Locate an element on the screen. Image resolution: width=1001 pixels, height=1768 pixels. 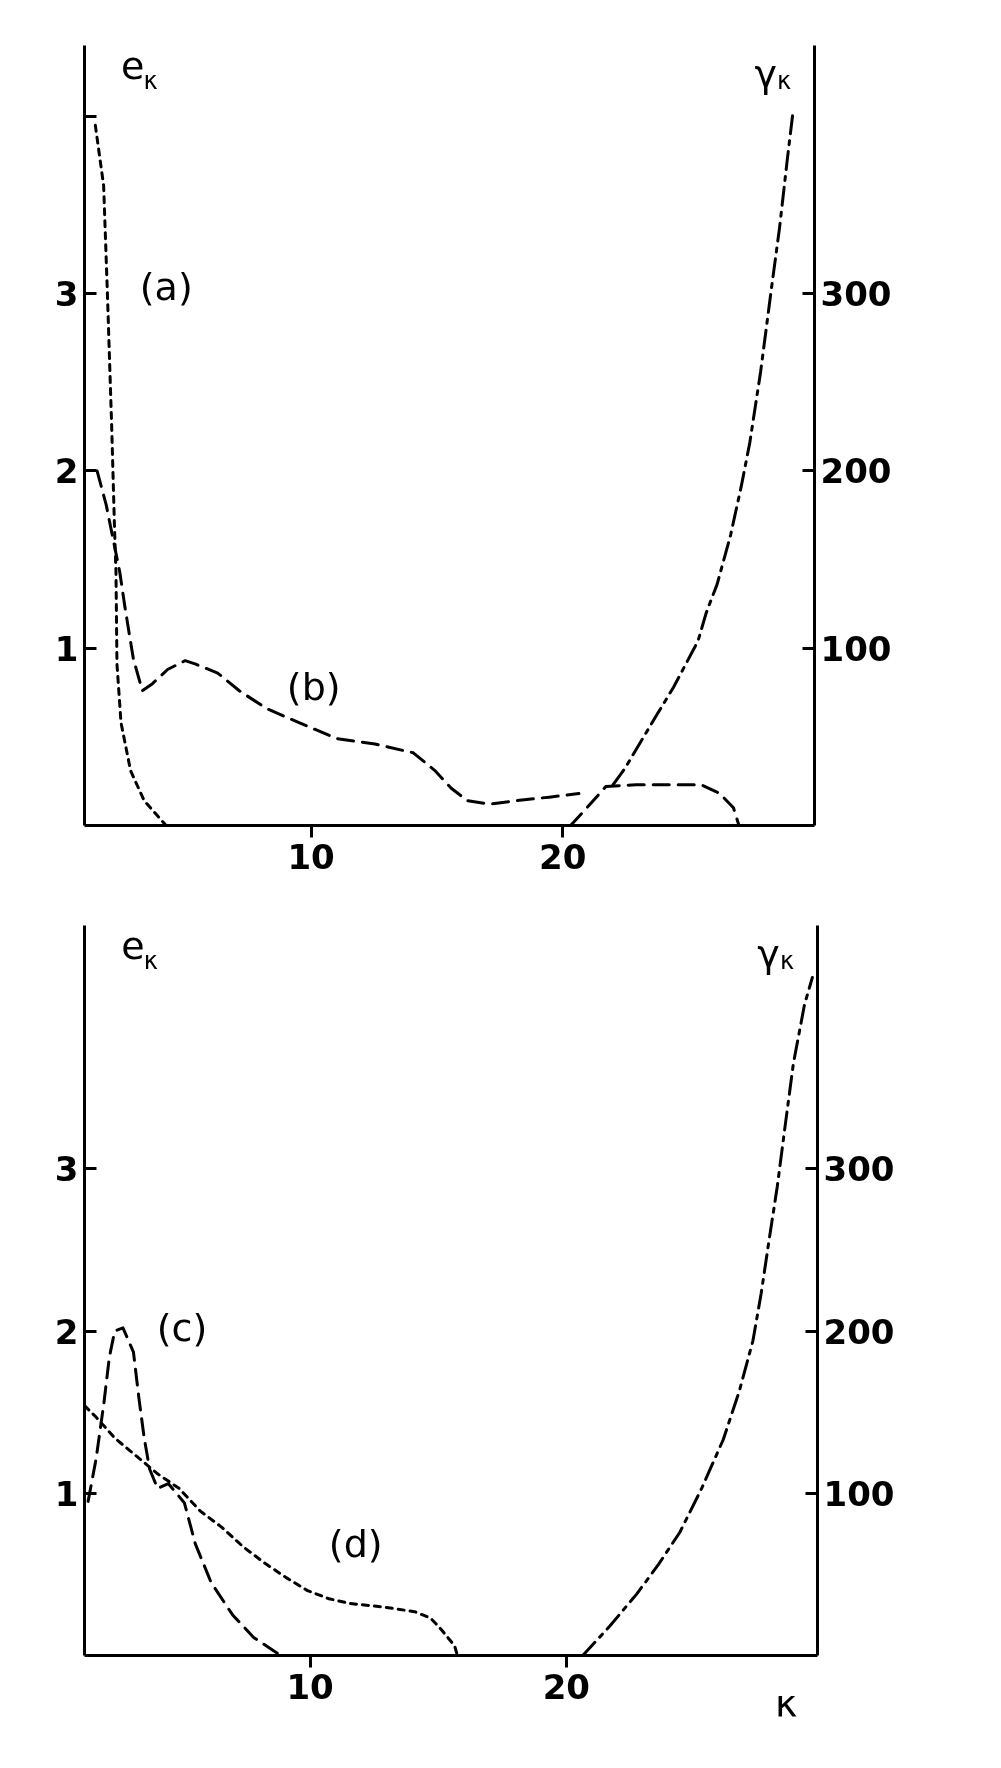
series-label: (c) is located at coordinates (182, 1328).